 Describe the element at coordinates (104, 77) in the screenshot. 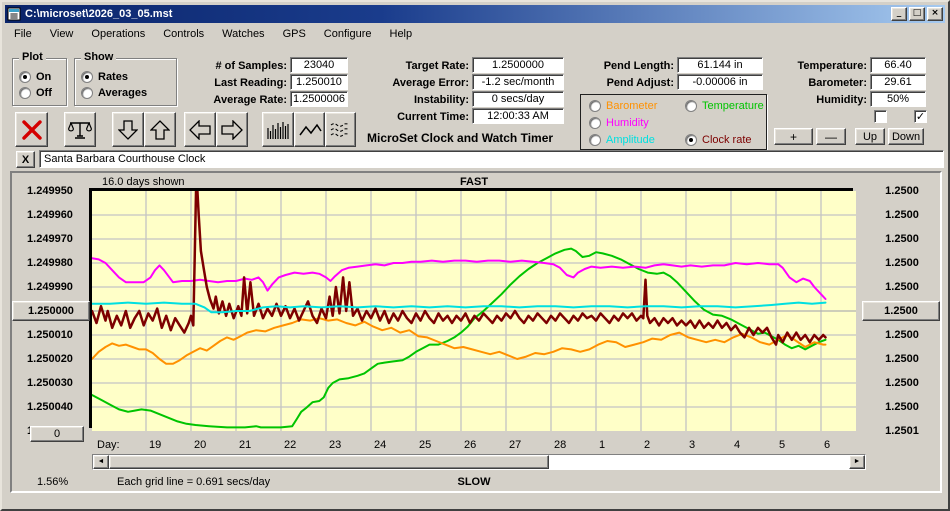

I see `show-rates-radio: Rates` at that location.